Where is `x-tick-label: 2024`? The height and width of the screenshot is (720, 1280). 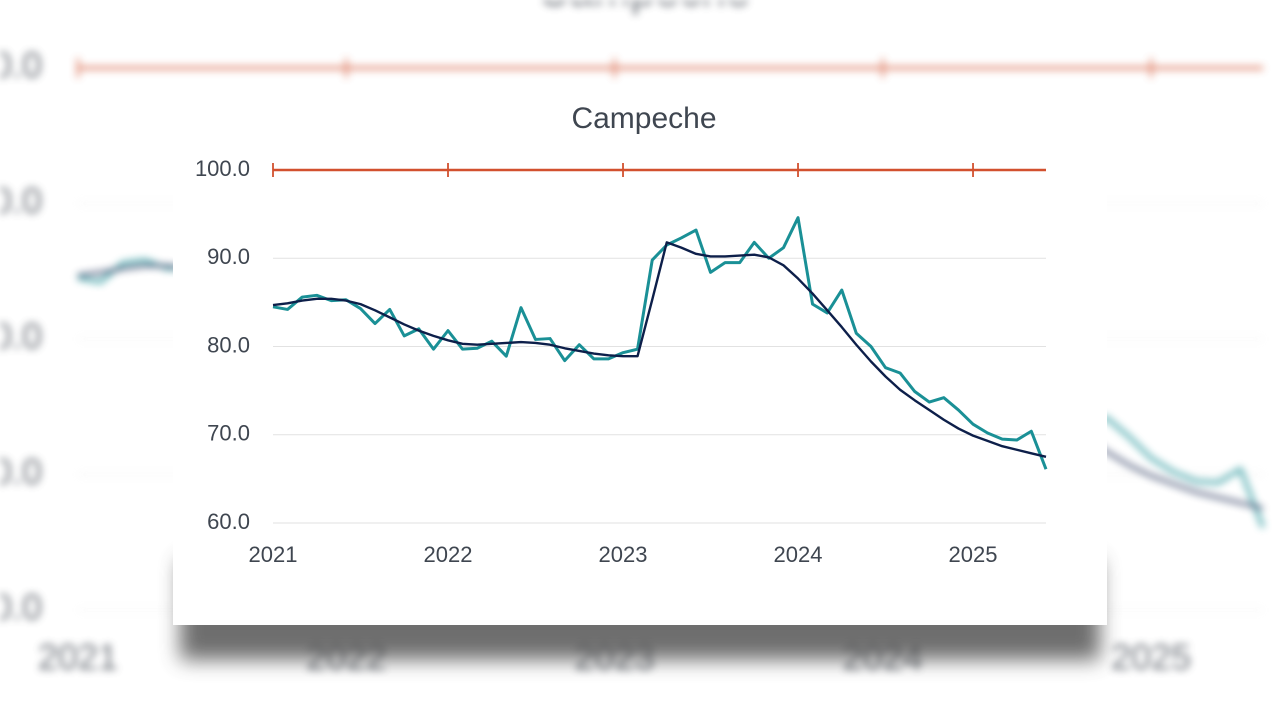
x-tick-label: 2024 is located at coordinates (798, 554).